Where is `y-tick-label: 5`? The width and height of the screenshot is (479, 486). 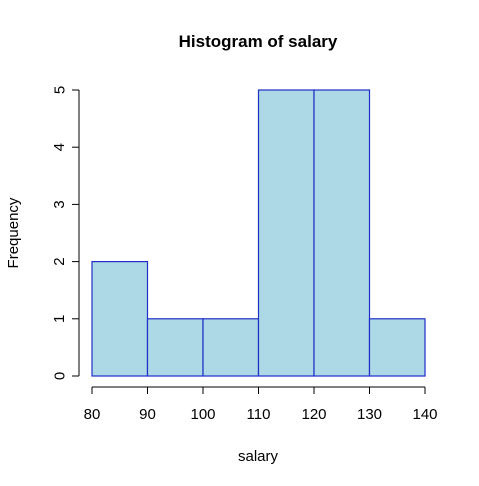 y-tick-label: 5 is located at coordinates (59, 90).